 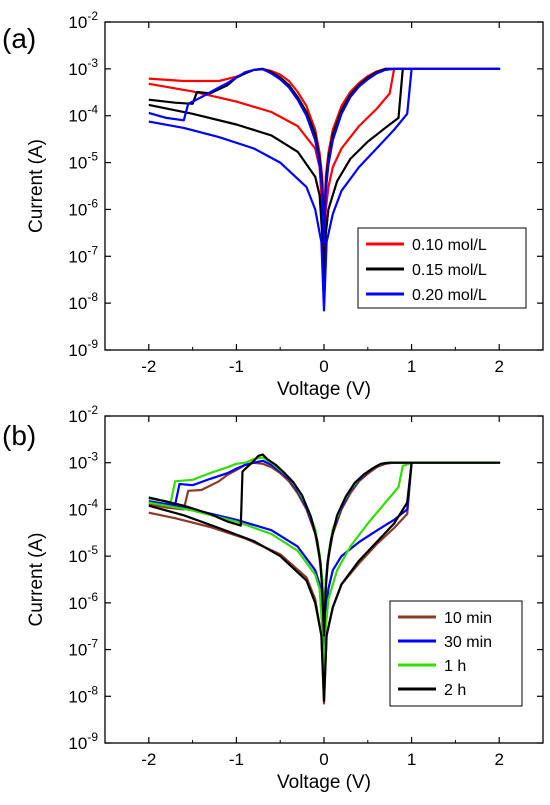 I want to click on panel-b-x-tick-label: -1, so click(x=236, y=759).